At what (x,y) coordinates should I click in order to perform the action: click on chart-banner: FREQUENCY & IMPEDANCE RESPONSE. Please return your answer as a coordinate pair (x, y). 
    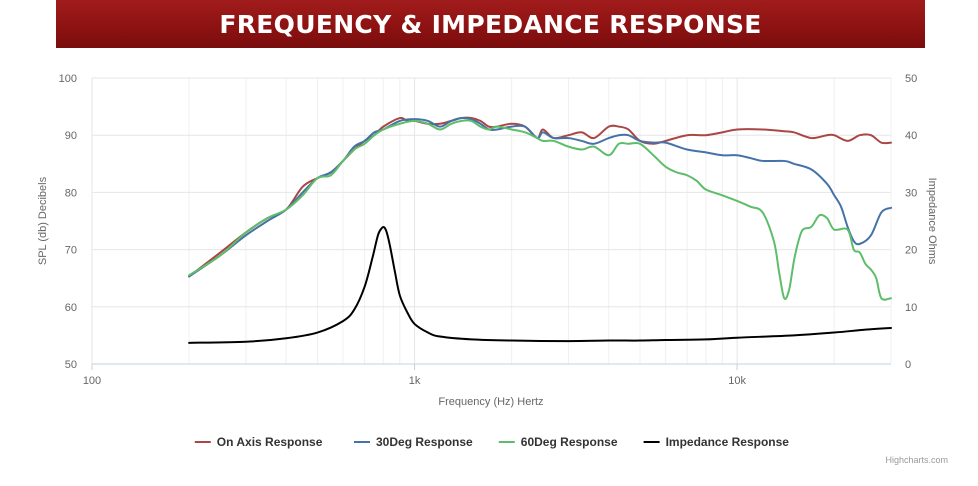
    Looking at the image, I should click on (490, 24).